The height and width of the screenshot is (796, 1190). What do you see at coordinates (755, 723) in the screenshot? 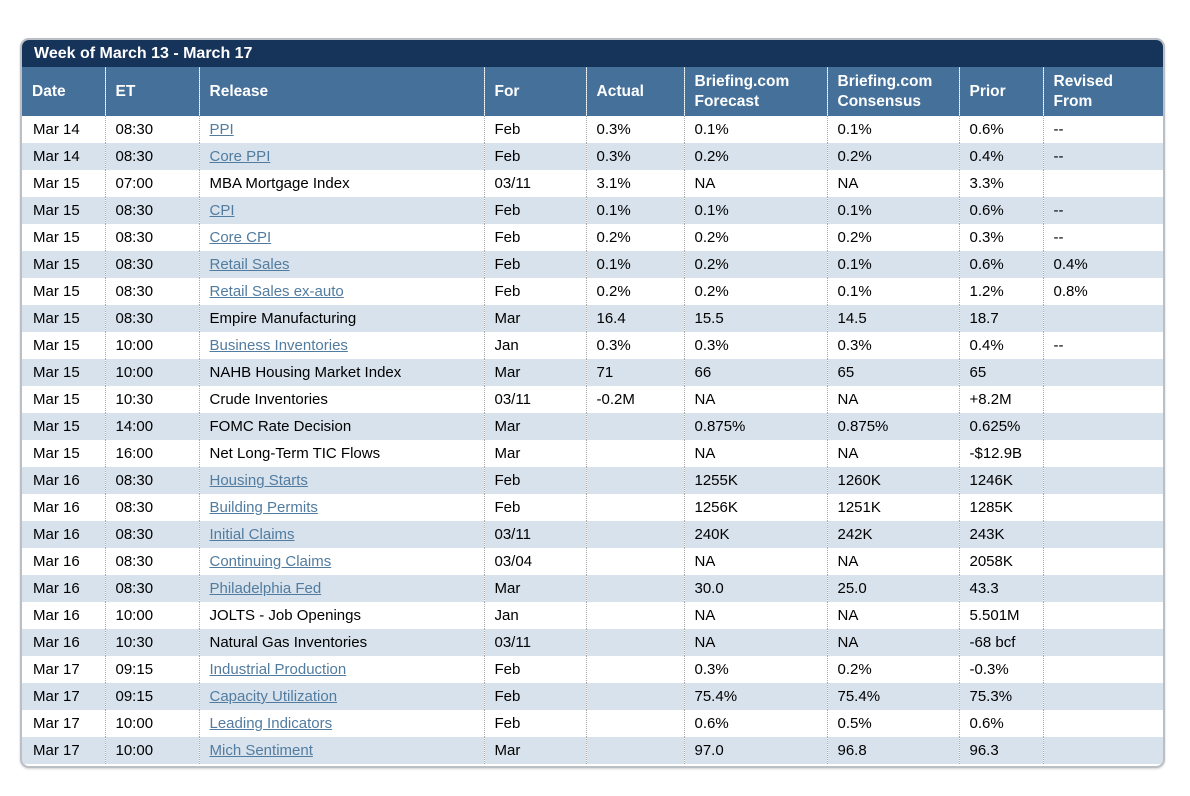
I see `cell-forecast: 0.6%` at bounding box center [755, 723].